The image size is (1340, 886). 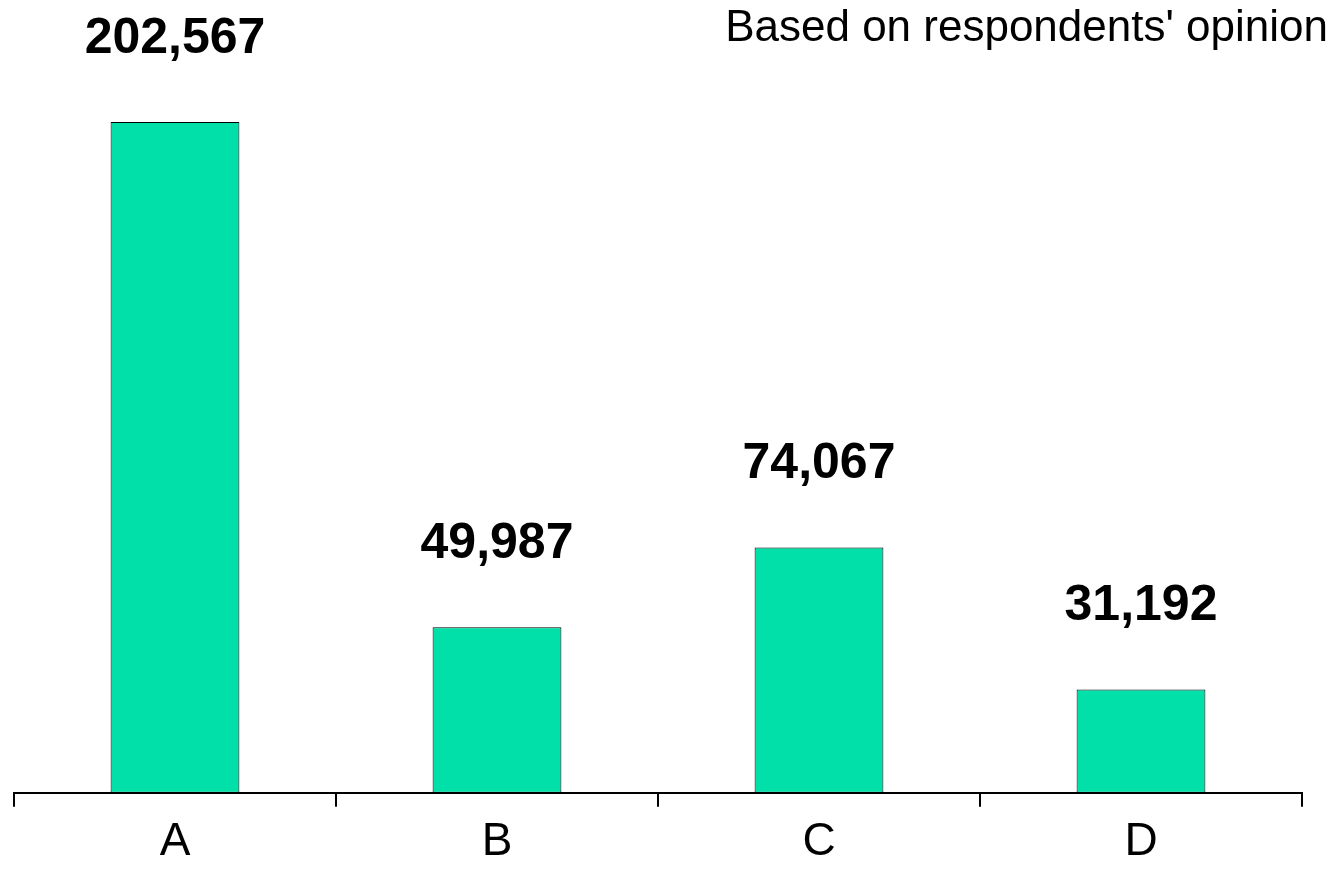 I want to click on data-label: 74,067, so click(x=819, y=461).